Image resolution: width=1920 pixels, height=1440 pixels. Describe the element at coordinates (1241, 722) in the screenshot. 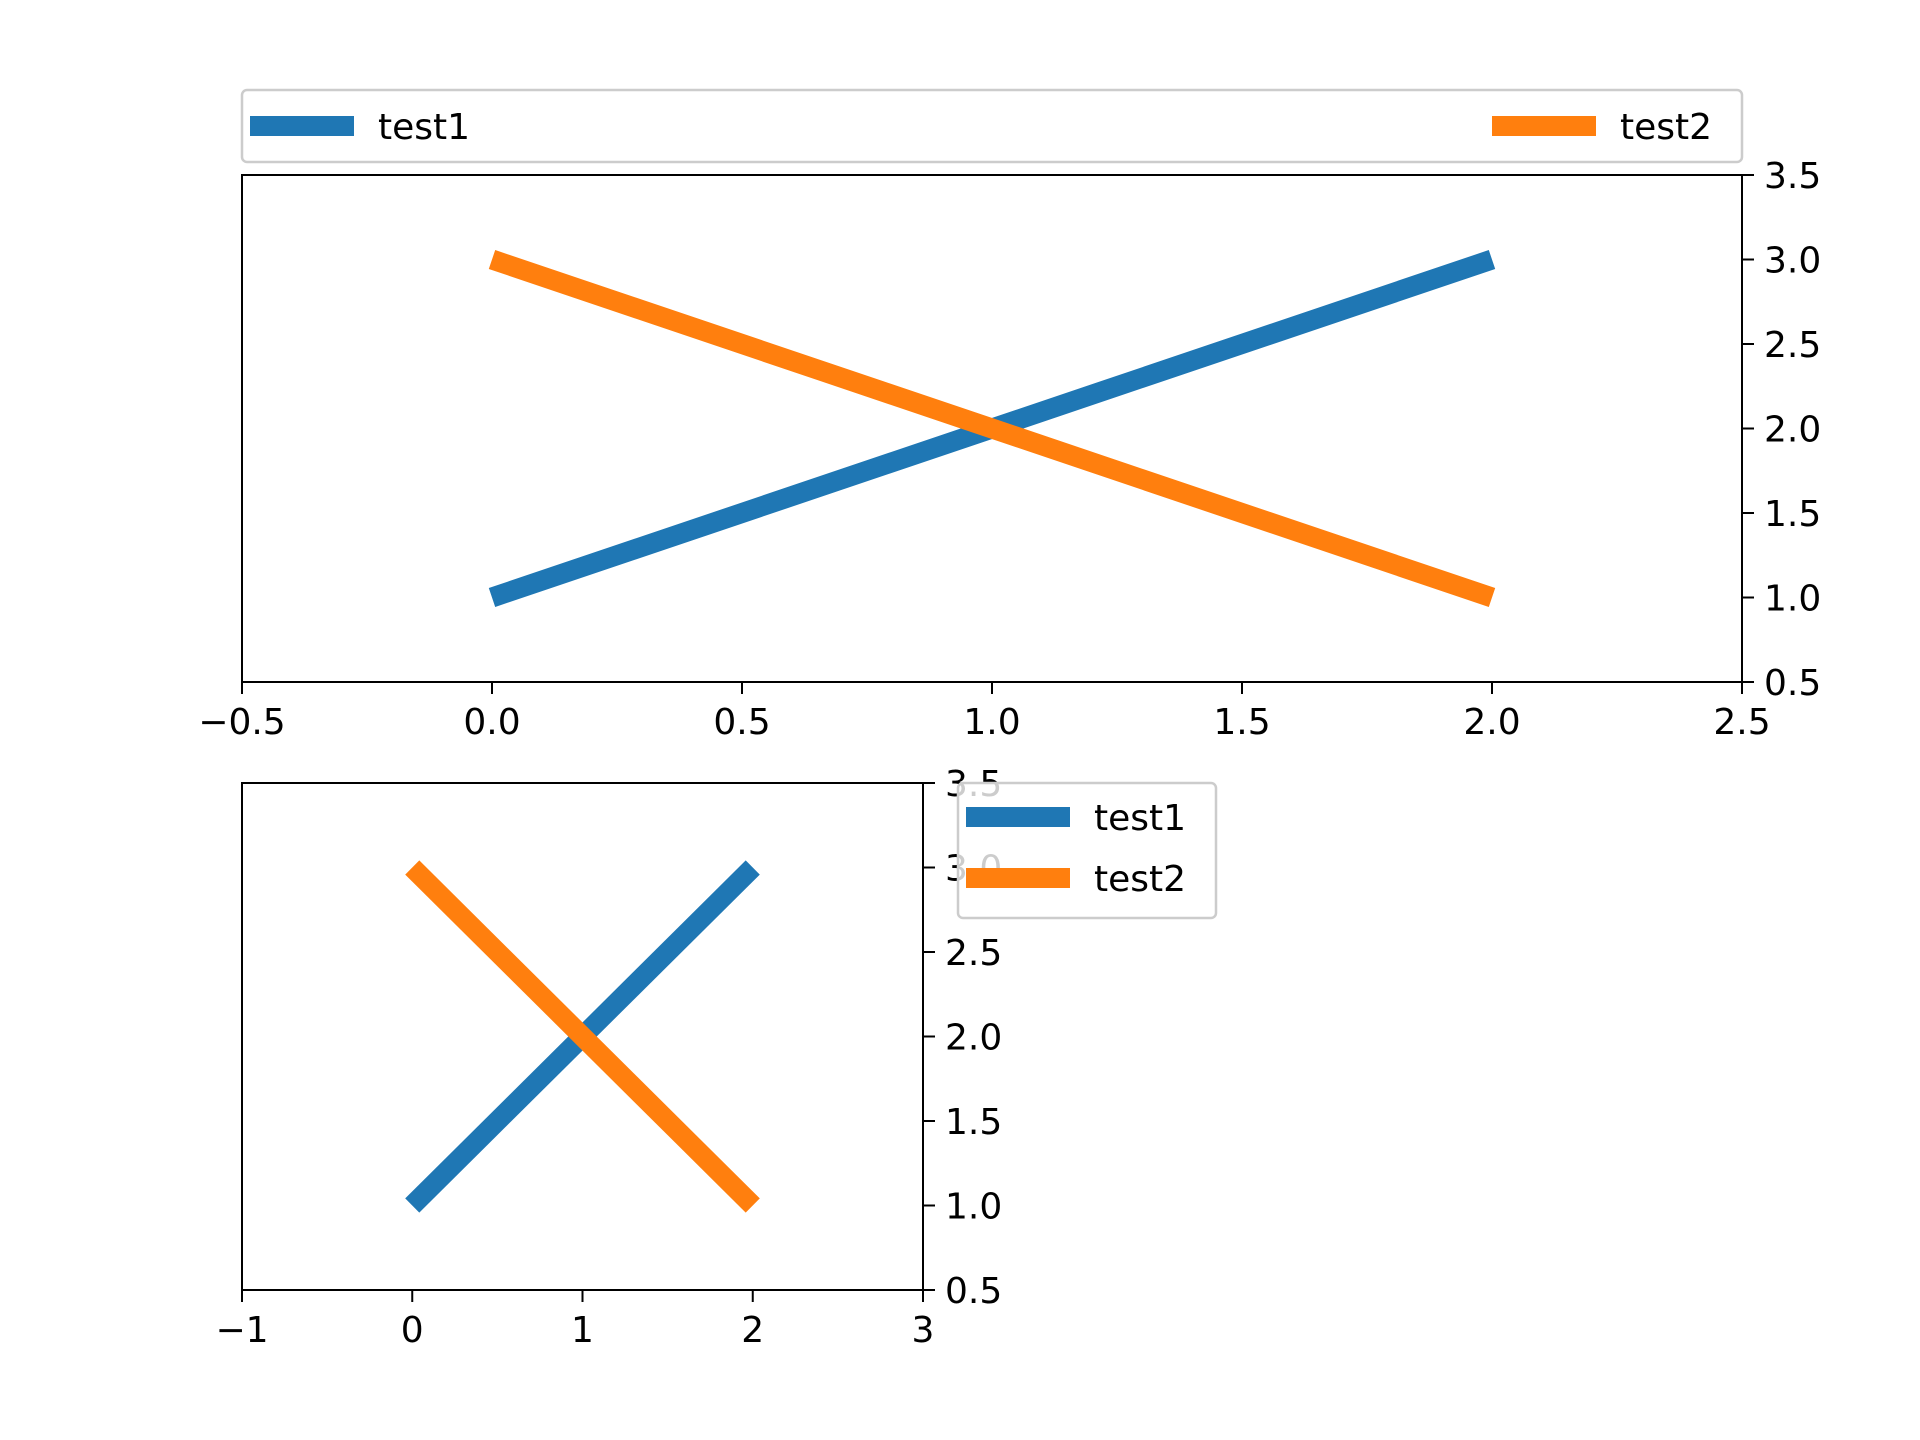

I see `x-tick-label: 1.5` at that location.